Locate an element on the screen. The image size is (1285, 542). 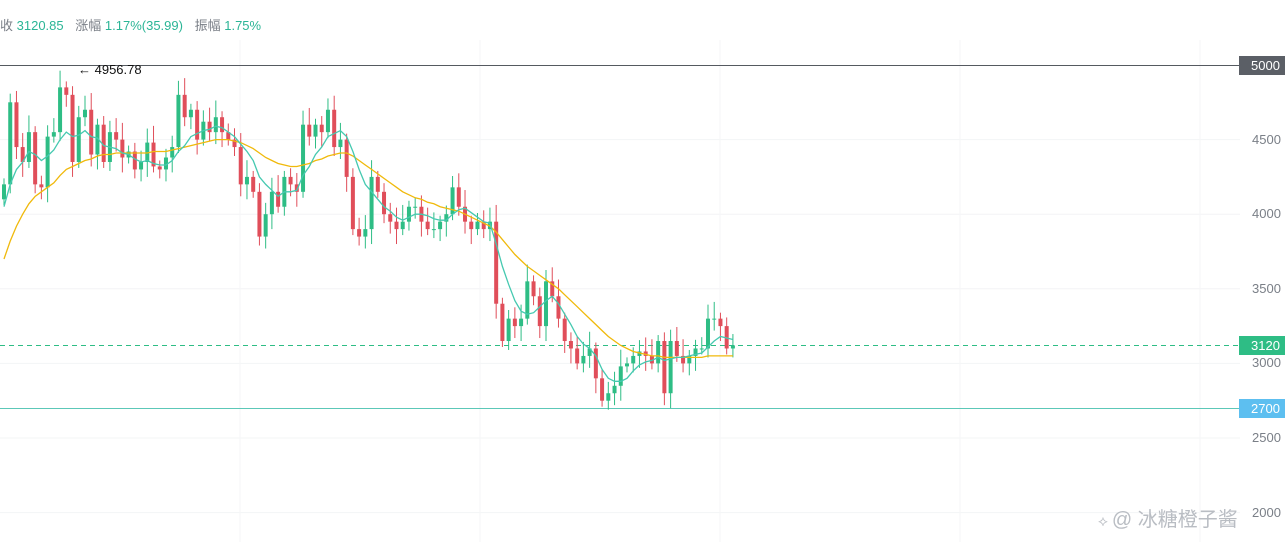
close-label: 收 is located at coordinates (7, 25).